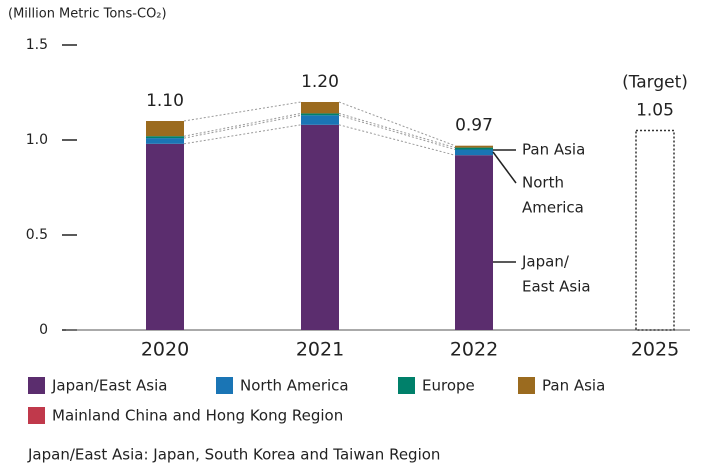  What do you see at coordinates (573, 386) in the screenshot?
I see `legend-label: Pan Asia` at bounding box center [573, 386].